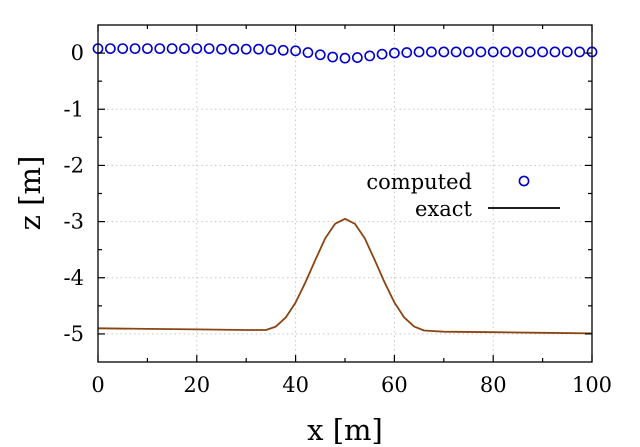  What do you see at coordinates (77, 53) in the screenshot?
I see `y-tick-label: 0` at bounding box center [77, 53].